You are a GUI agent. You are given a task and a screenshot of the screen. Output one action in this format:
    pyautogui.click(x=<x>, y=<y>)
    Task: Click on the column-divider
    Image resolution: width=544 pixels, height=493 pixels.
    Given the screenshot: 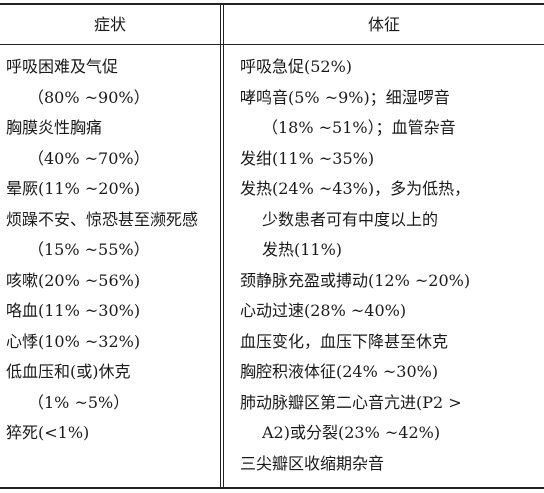 What is the action you would take?
    pyautogui.click(x=222, y=246)
    